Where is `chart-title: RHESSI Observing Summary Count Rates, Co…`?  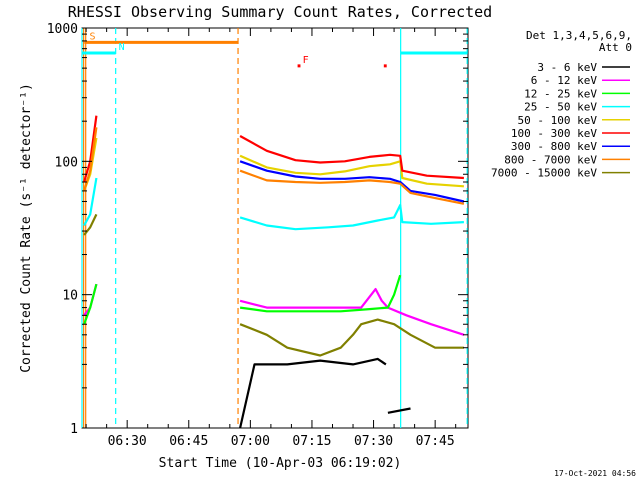 chart-title: RHESSI Observing Summary Count Rates, Co… is located at coordinates (280, 12).